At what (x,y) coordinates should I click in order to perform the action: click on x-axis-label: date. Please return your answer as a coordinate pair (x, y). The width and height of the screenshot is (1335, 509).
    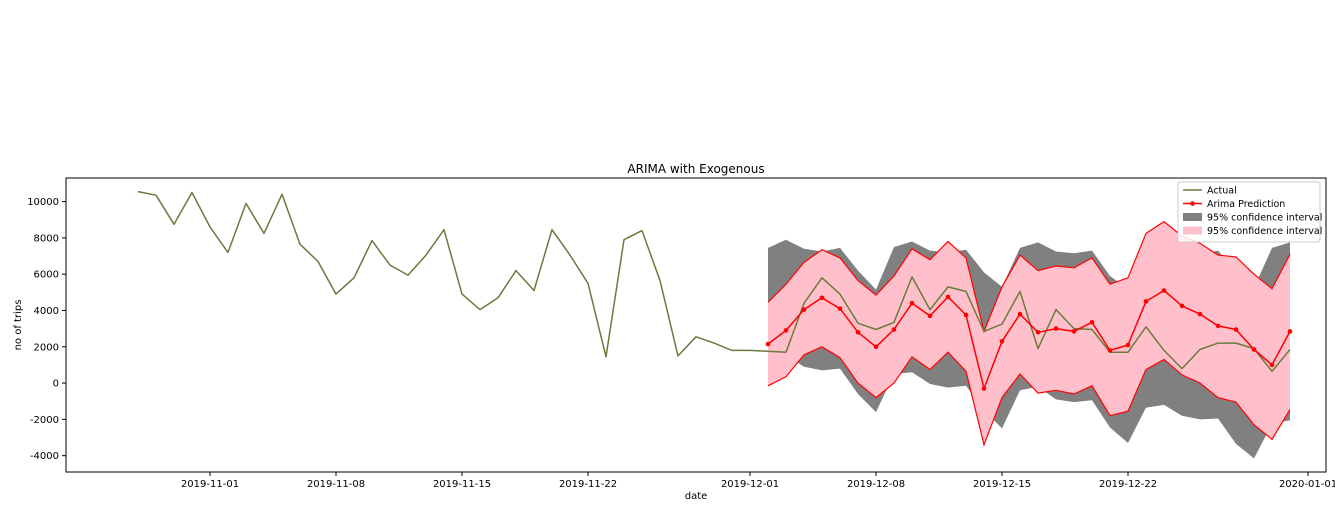
    Looking at the image, I should click on (696, 496).